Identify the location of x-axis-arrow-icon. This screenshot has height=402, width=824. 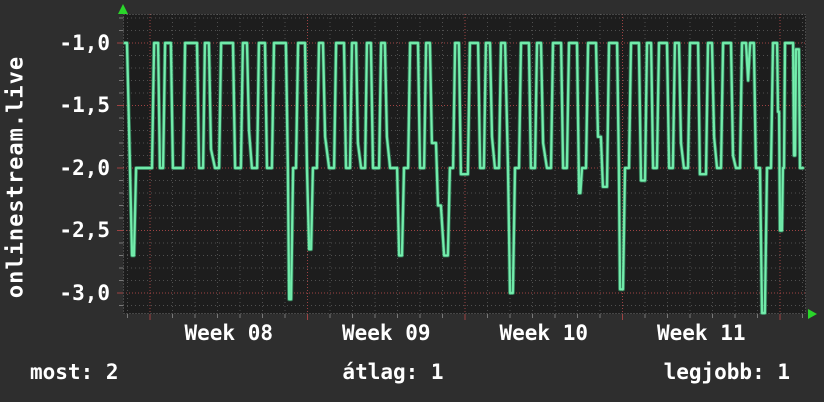
(812, 314).